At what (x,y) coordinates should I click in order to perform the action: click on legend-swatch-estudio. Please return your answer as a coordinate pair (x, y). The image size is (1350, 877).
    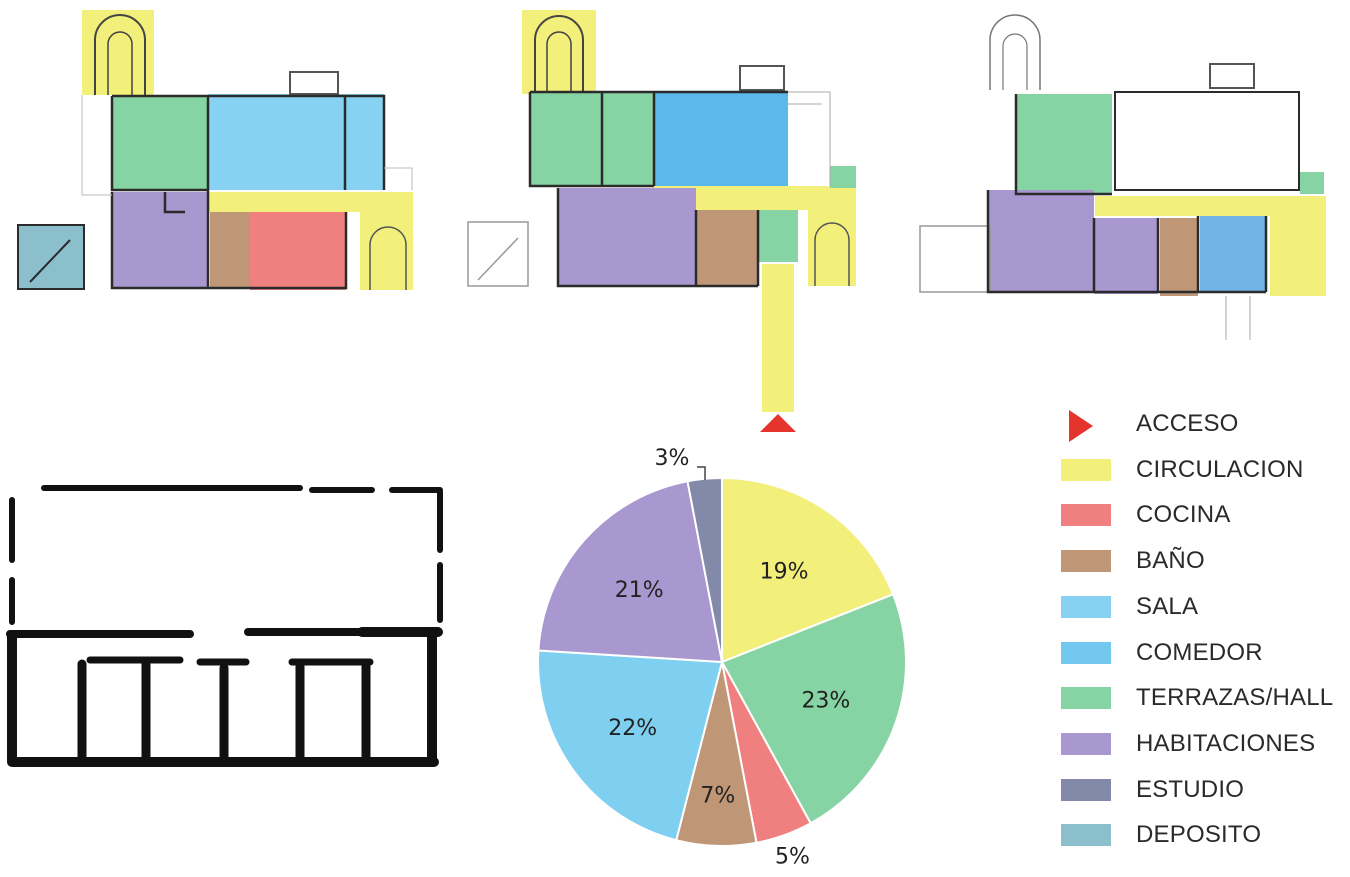
    Looking at the image, I should click on (1086, 789).